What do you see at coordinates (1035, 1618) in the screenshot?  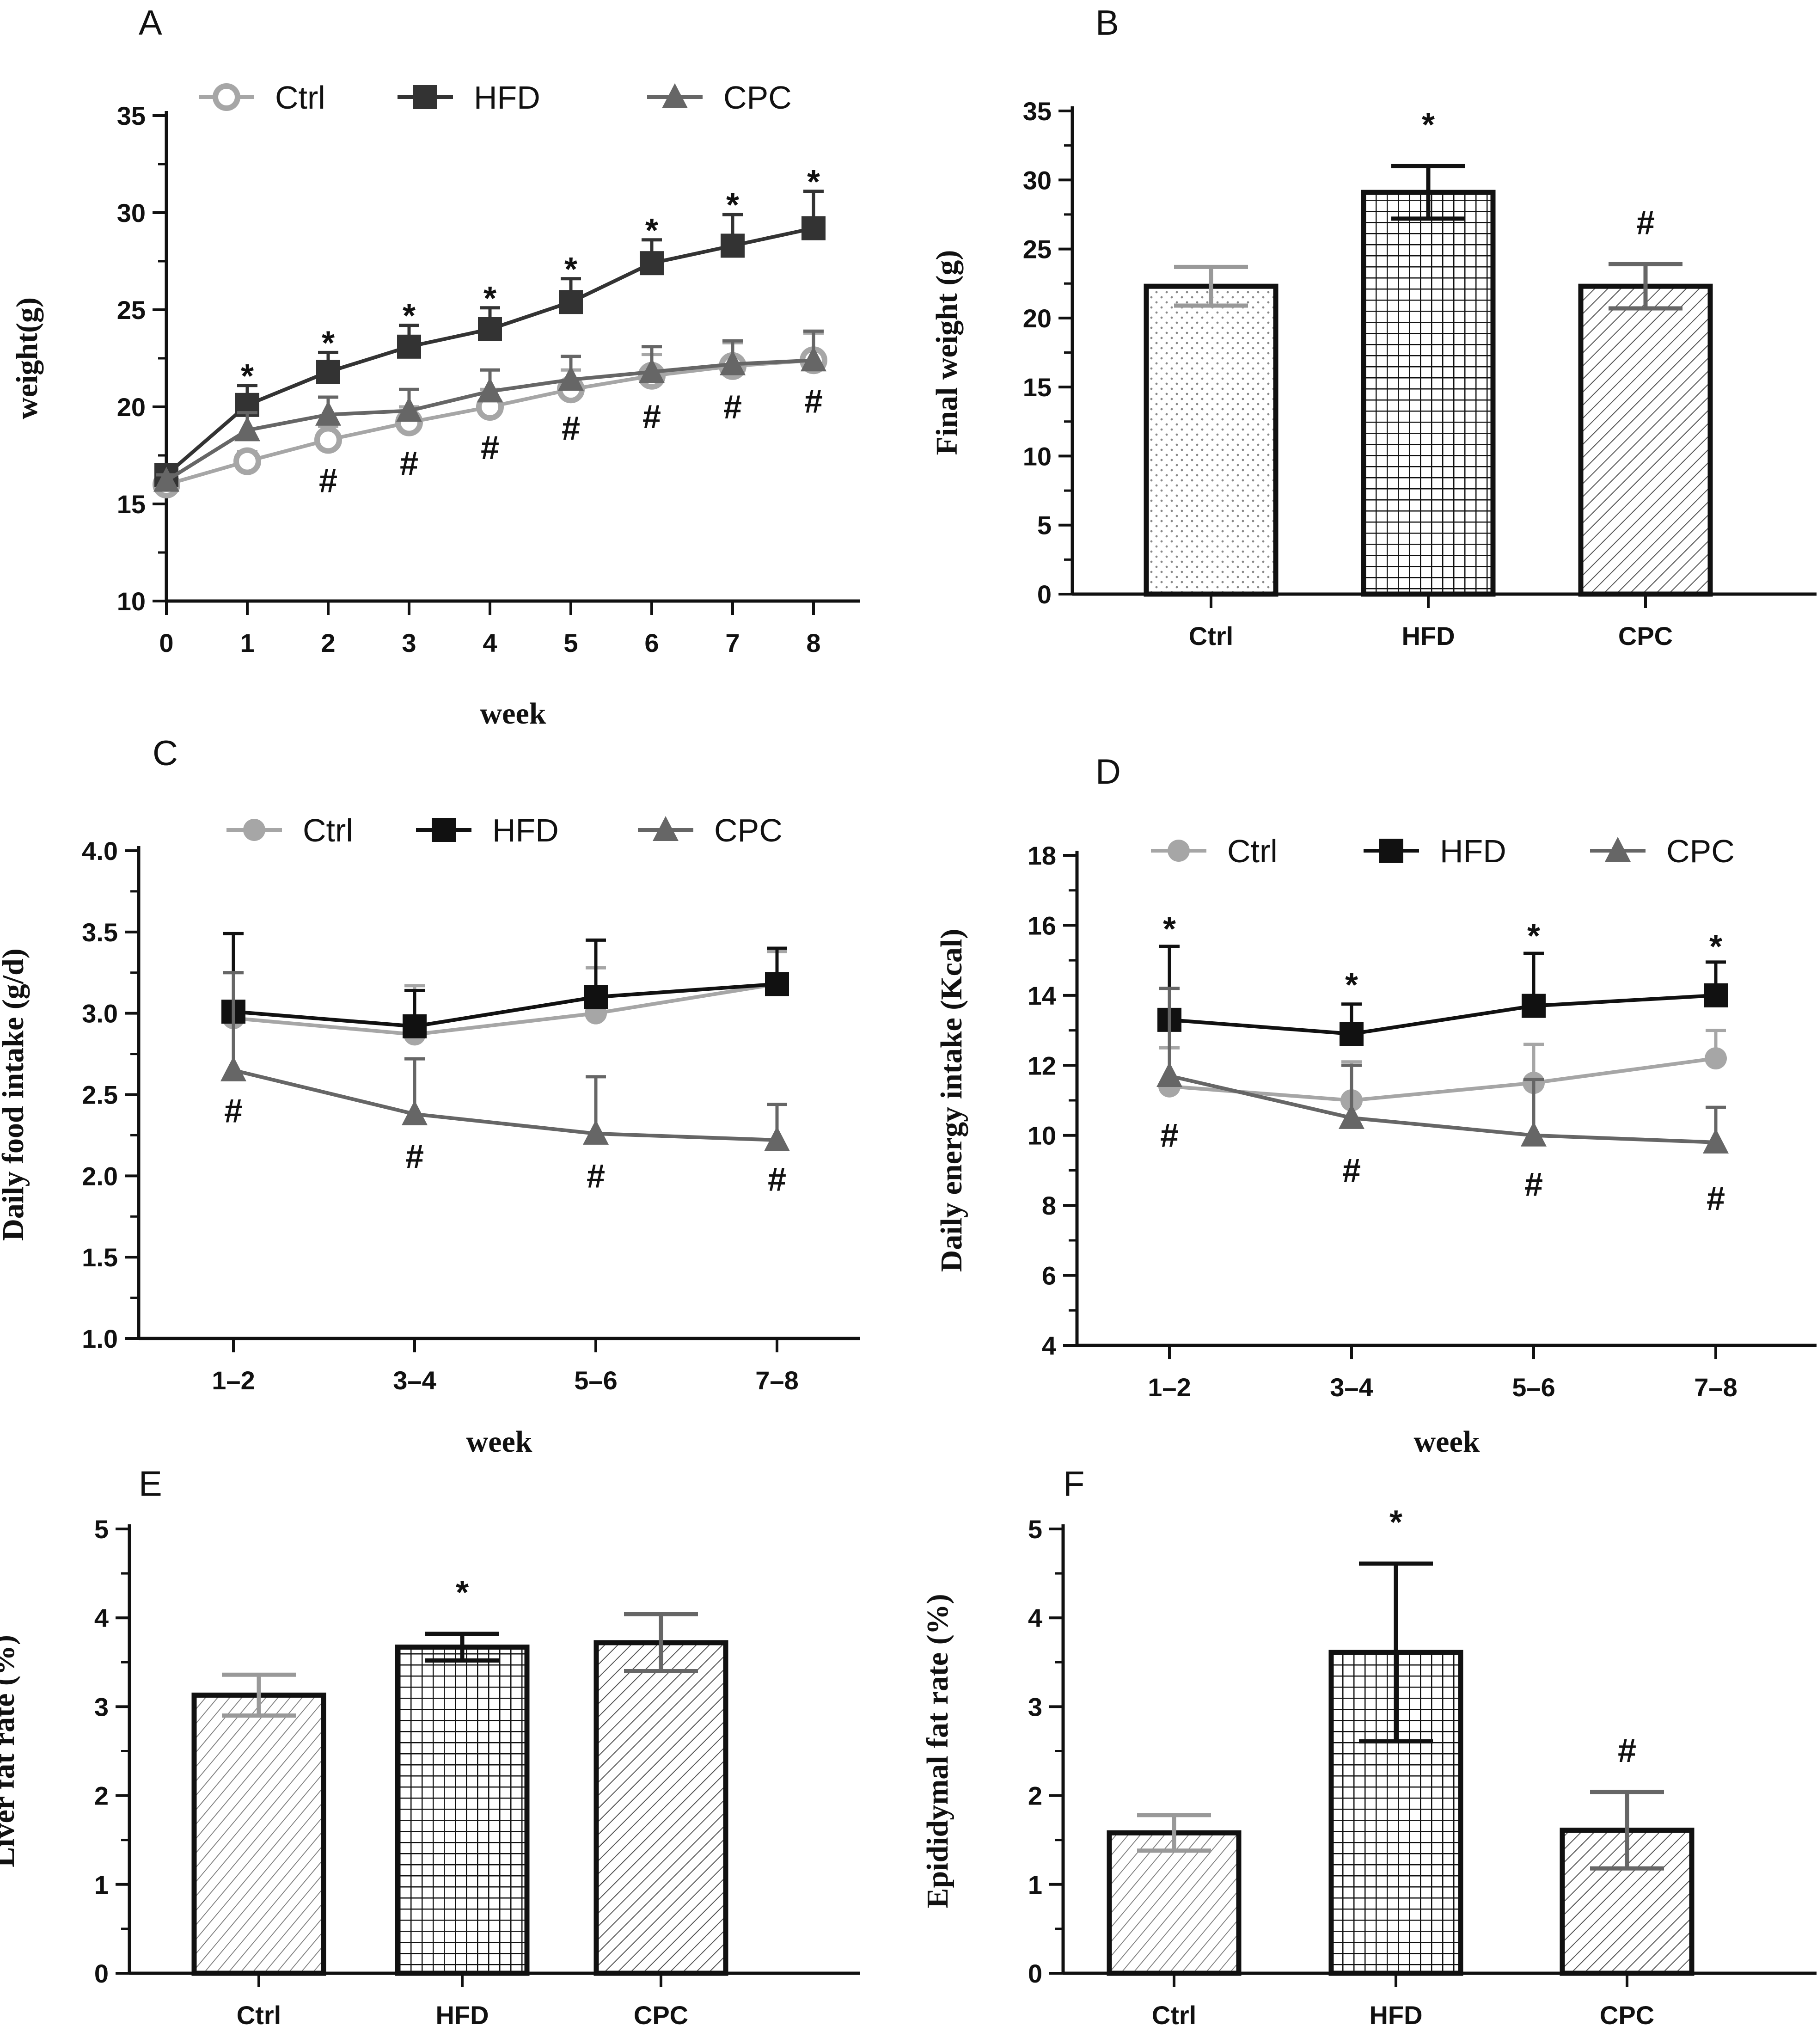 I see `panel-F-y-tick-label: 4` at bounding box center [1035, 1618].